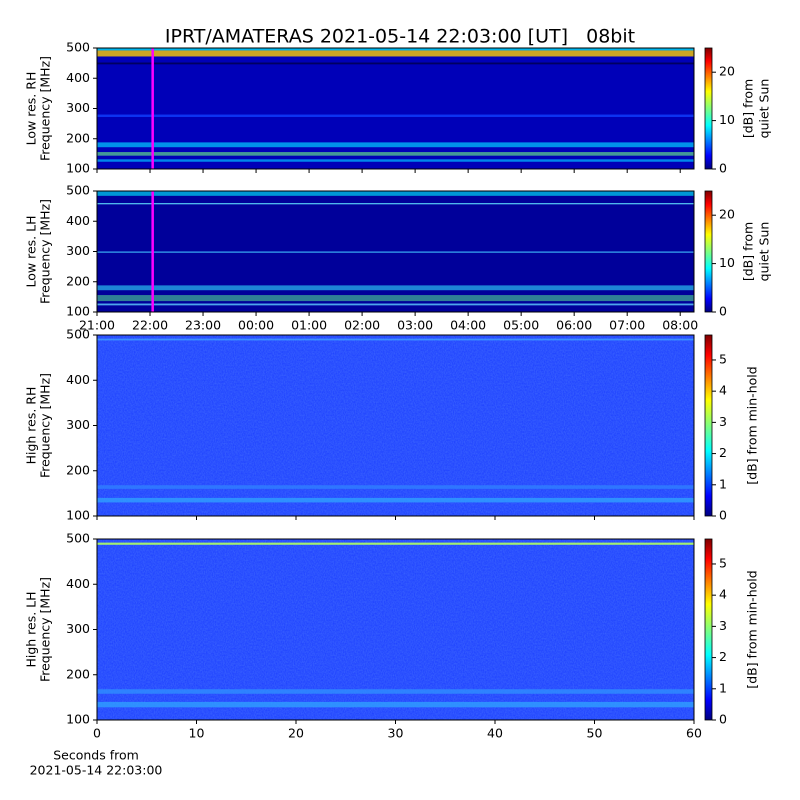 The width and height of the screenshot is (800, 800). What do you see at coordinates (97, 733) in the screenshot?
I see `x-tick-label: 0` at bounding box center [97, 733].